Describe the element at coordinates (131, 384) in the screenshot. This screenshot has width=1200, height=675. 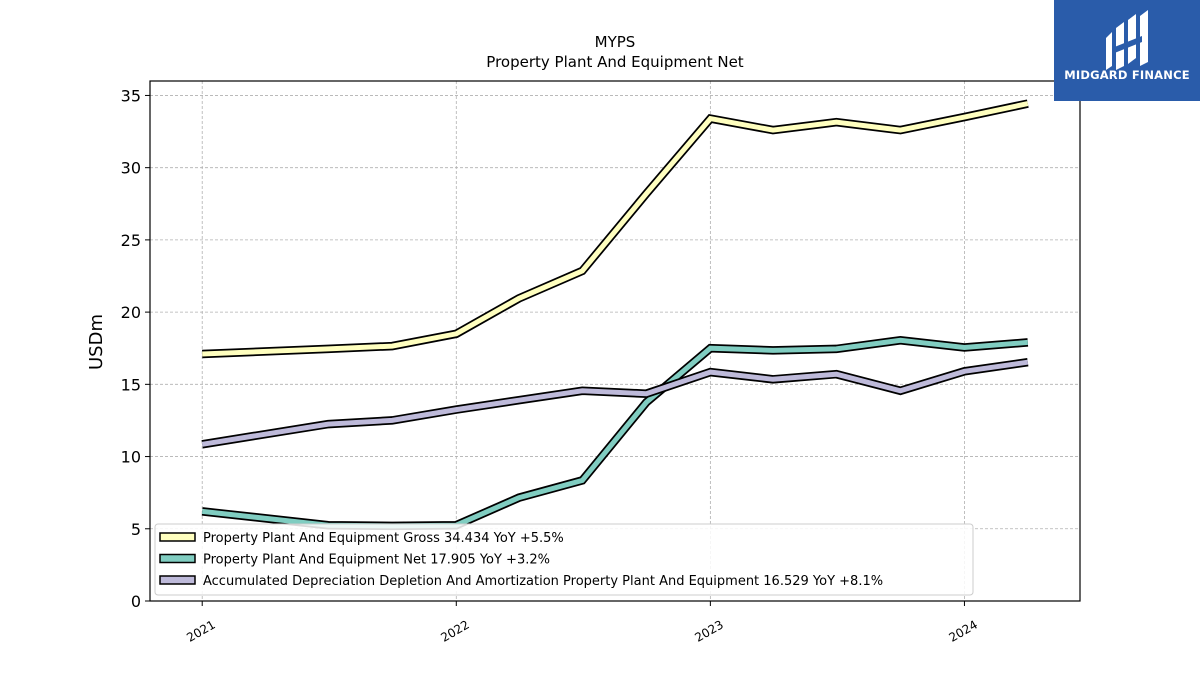
I see `y-tick-label: 15` at that location.